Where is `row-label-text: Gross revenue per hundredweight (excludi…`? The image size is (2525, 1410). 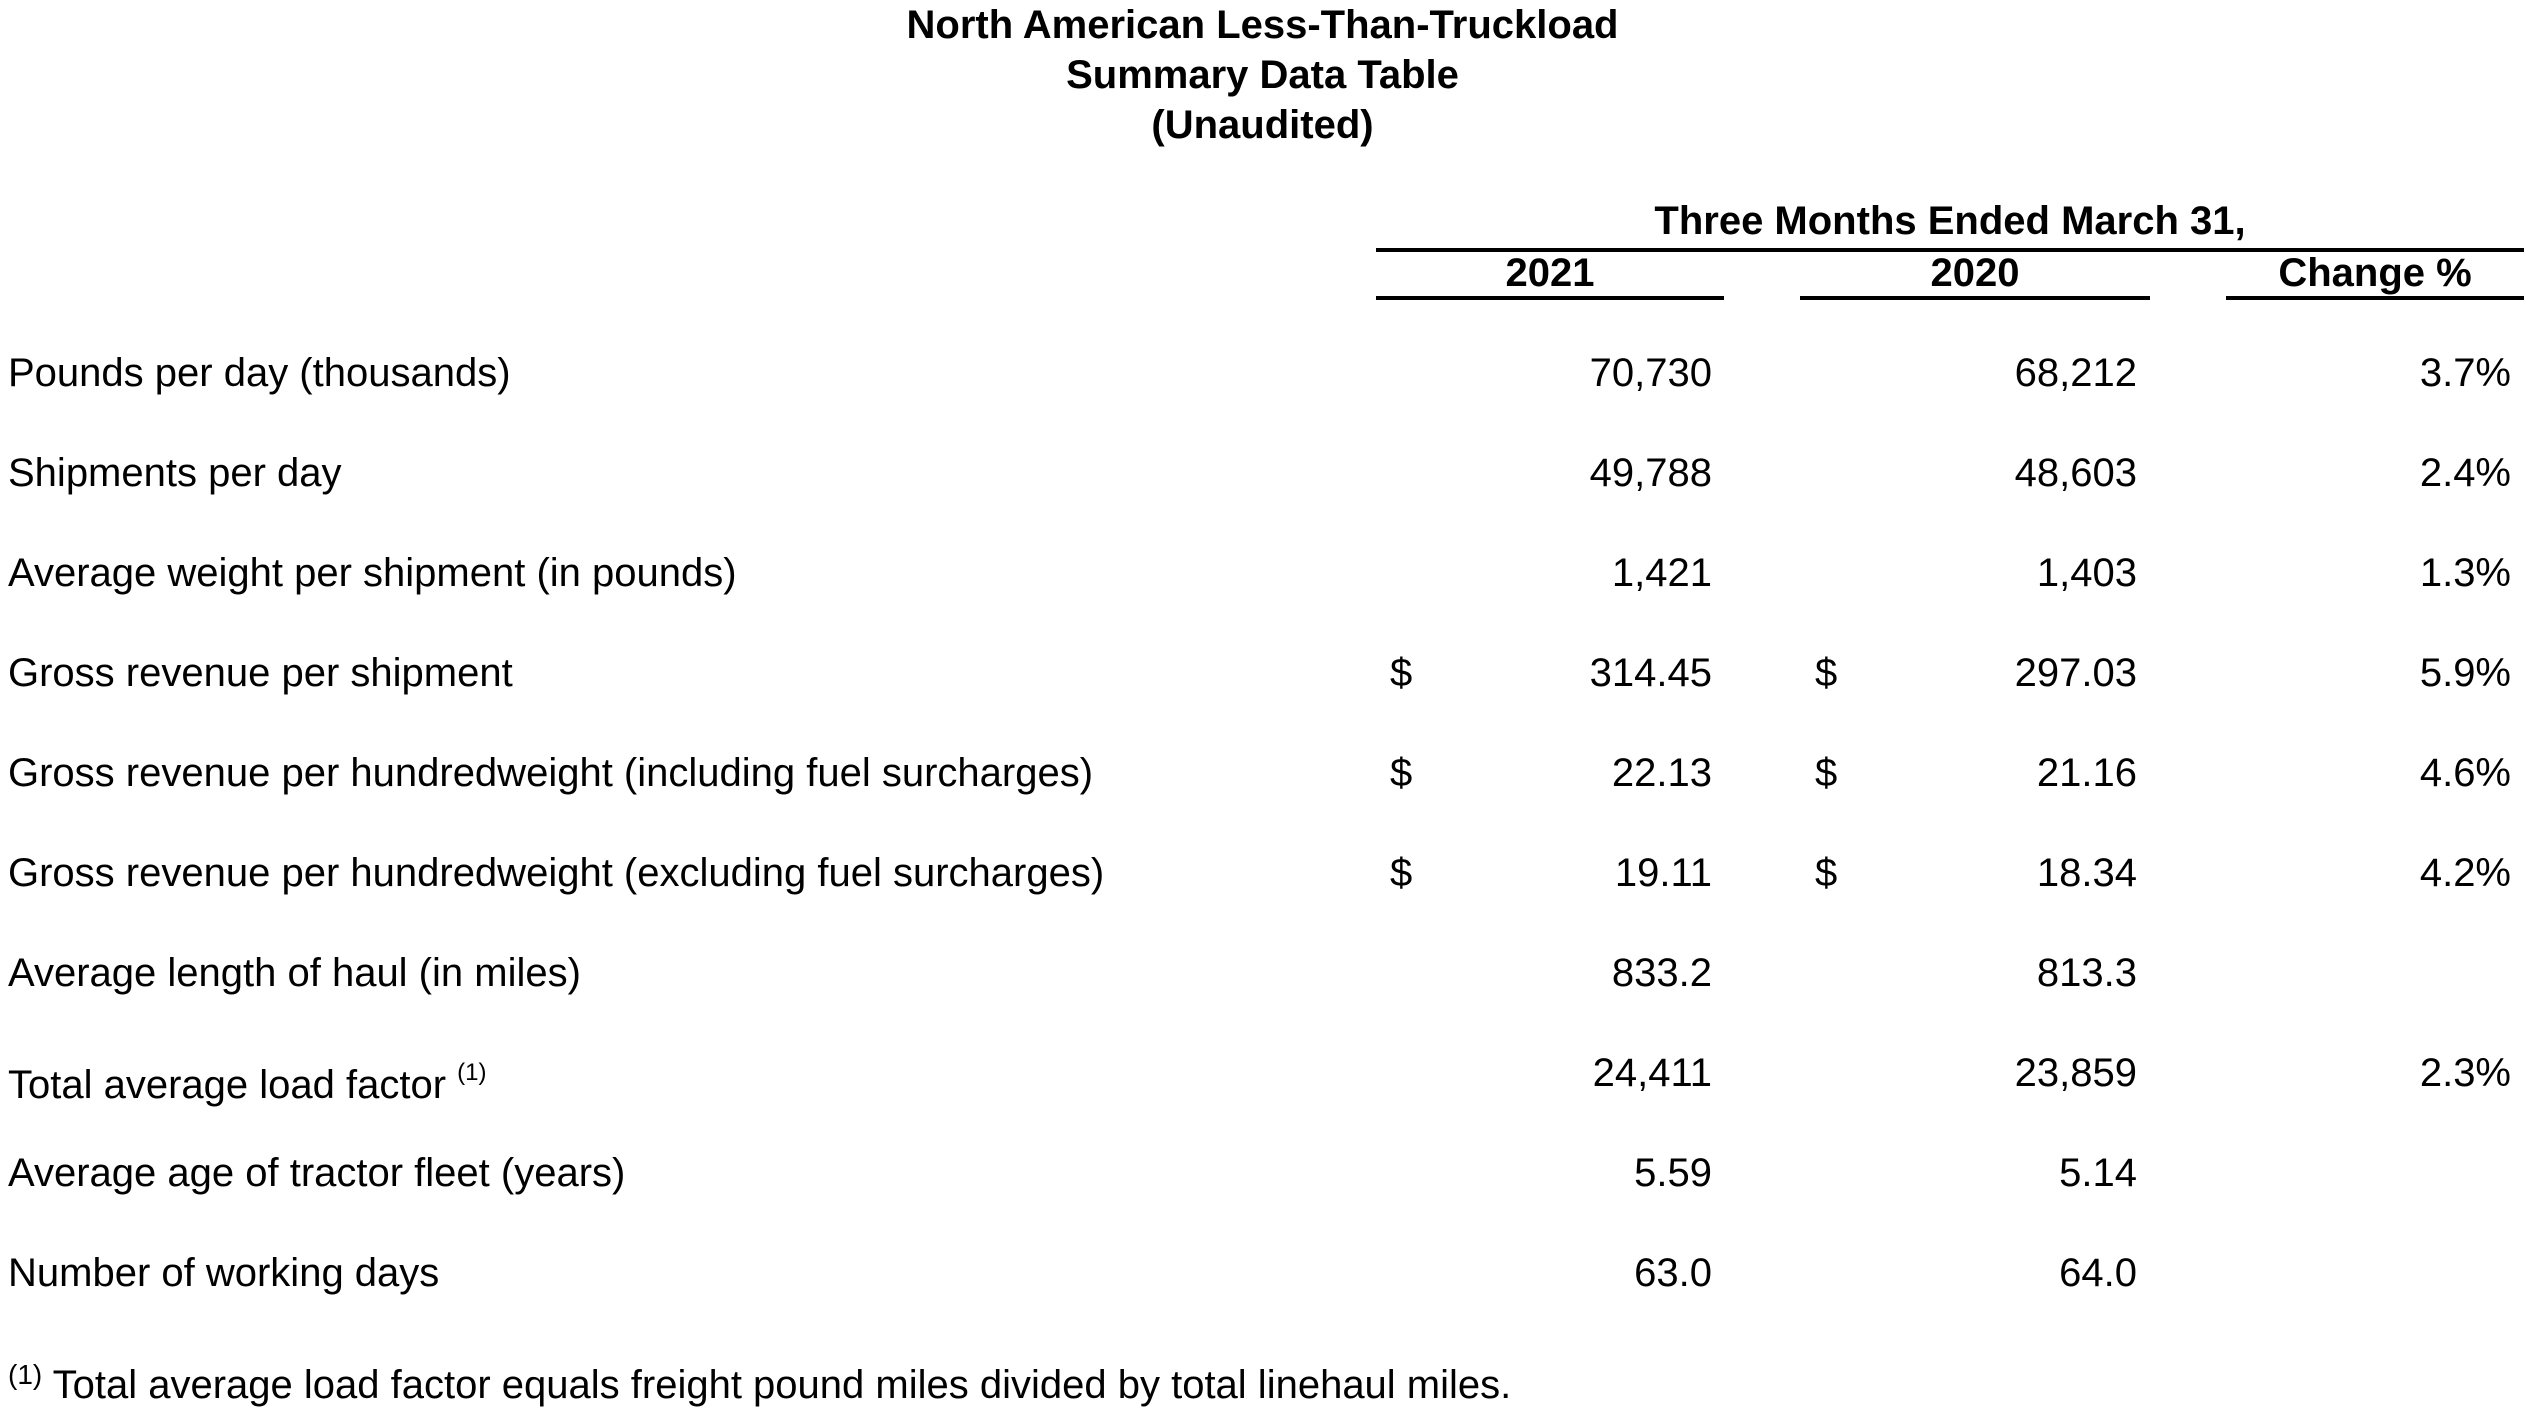
row-label-text: Gross revenue per hundredweight (excludi… is located at coordinates (556, 873).